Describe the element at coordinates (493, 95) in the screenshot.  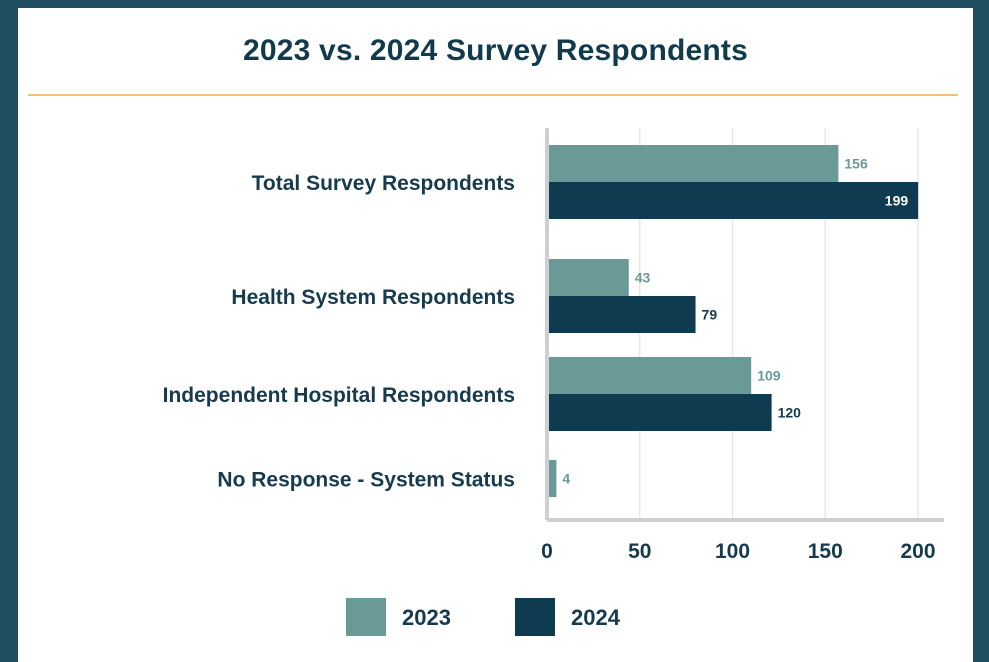
I see `title-divider` at that location.